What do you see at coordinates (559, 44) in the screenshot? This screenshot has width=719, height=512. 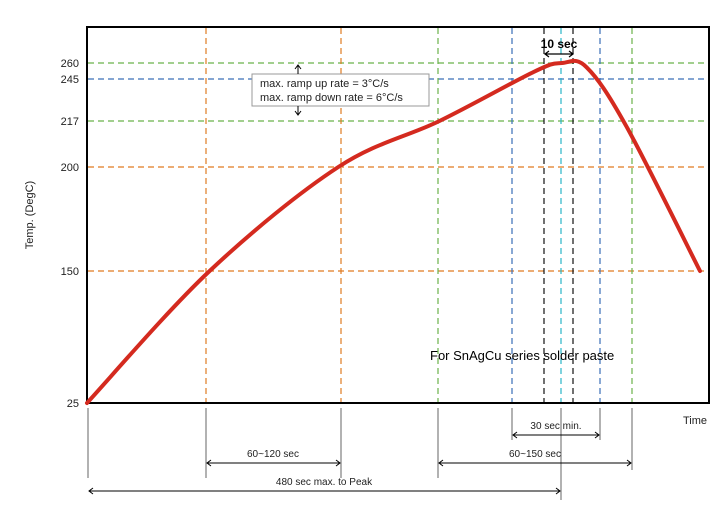 I see `peak-window-label: 10 sec` at bounding box center [559, 44].